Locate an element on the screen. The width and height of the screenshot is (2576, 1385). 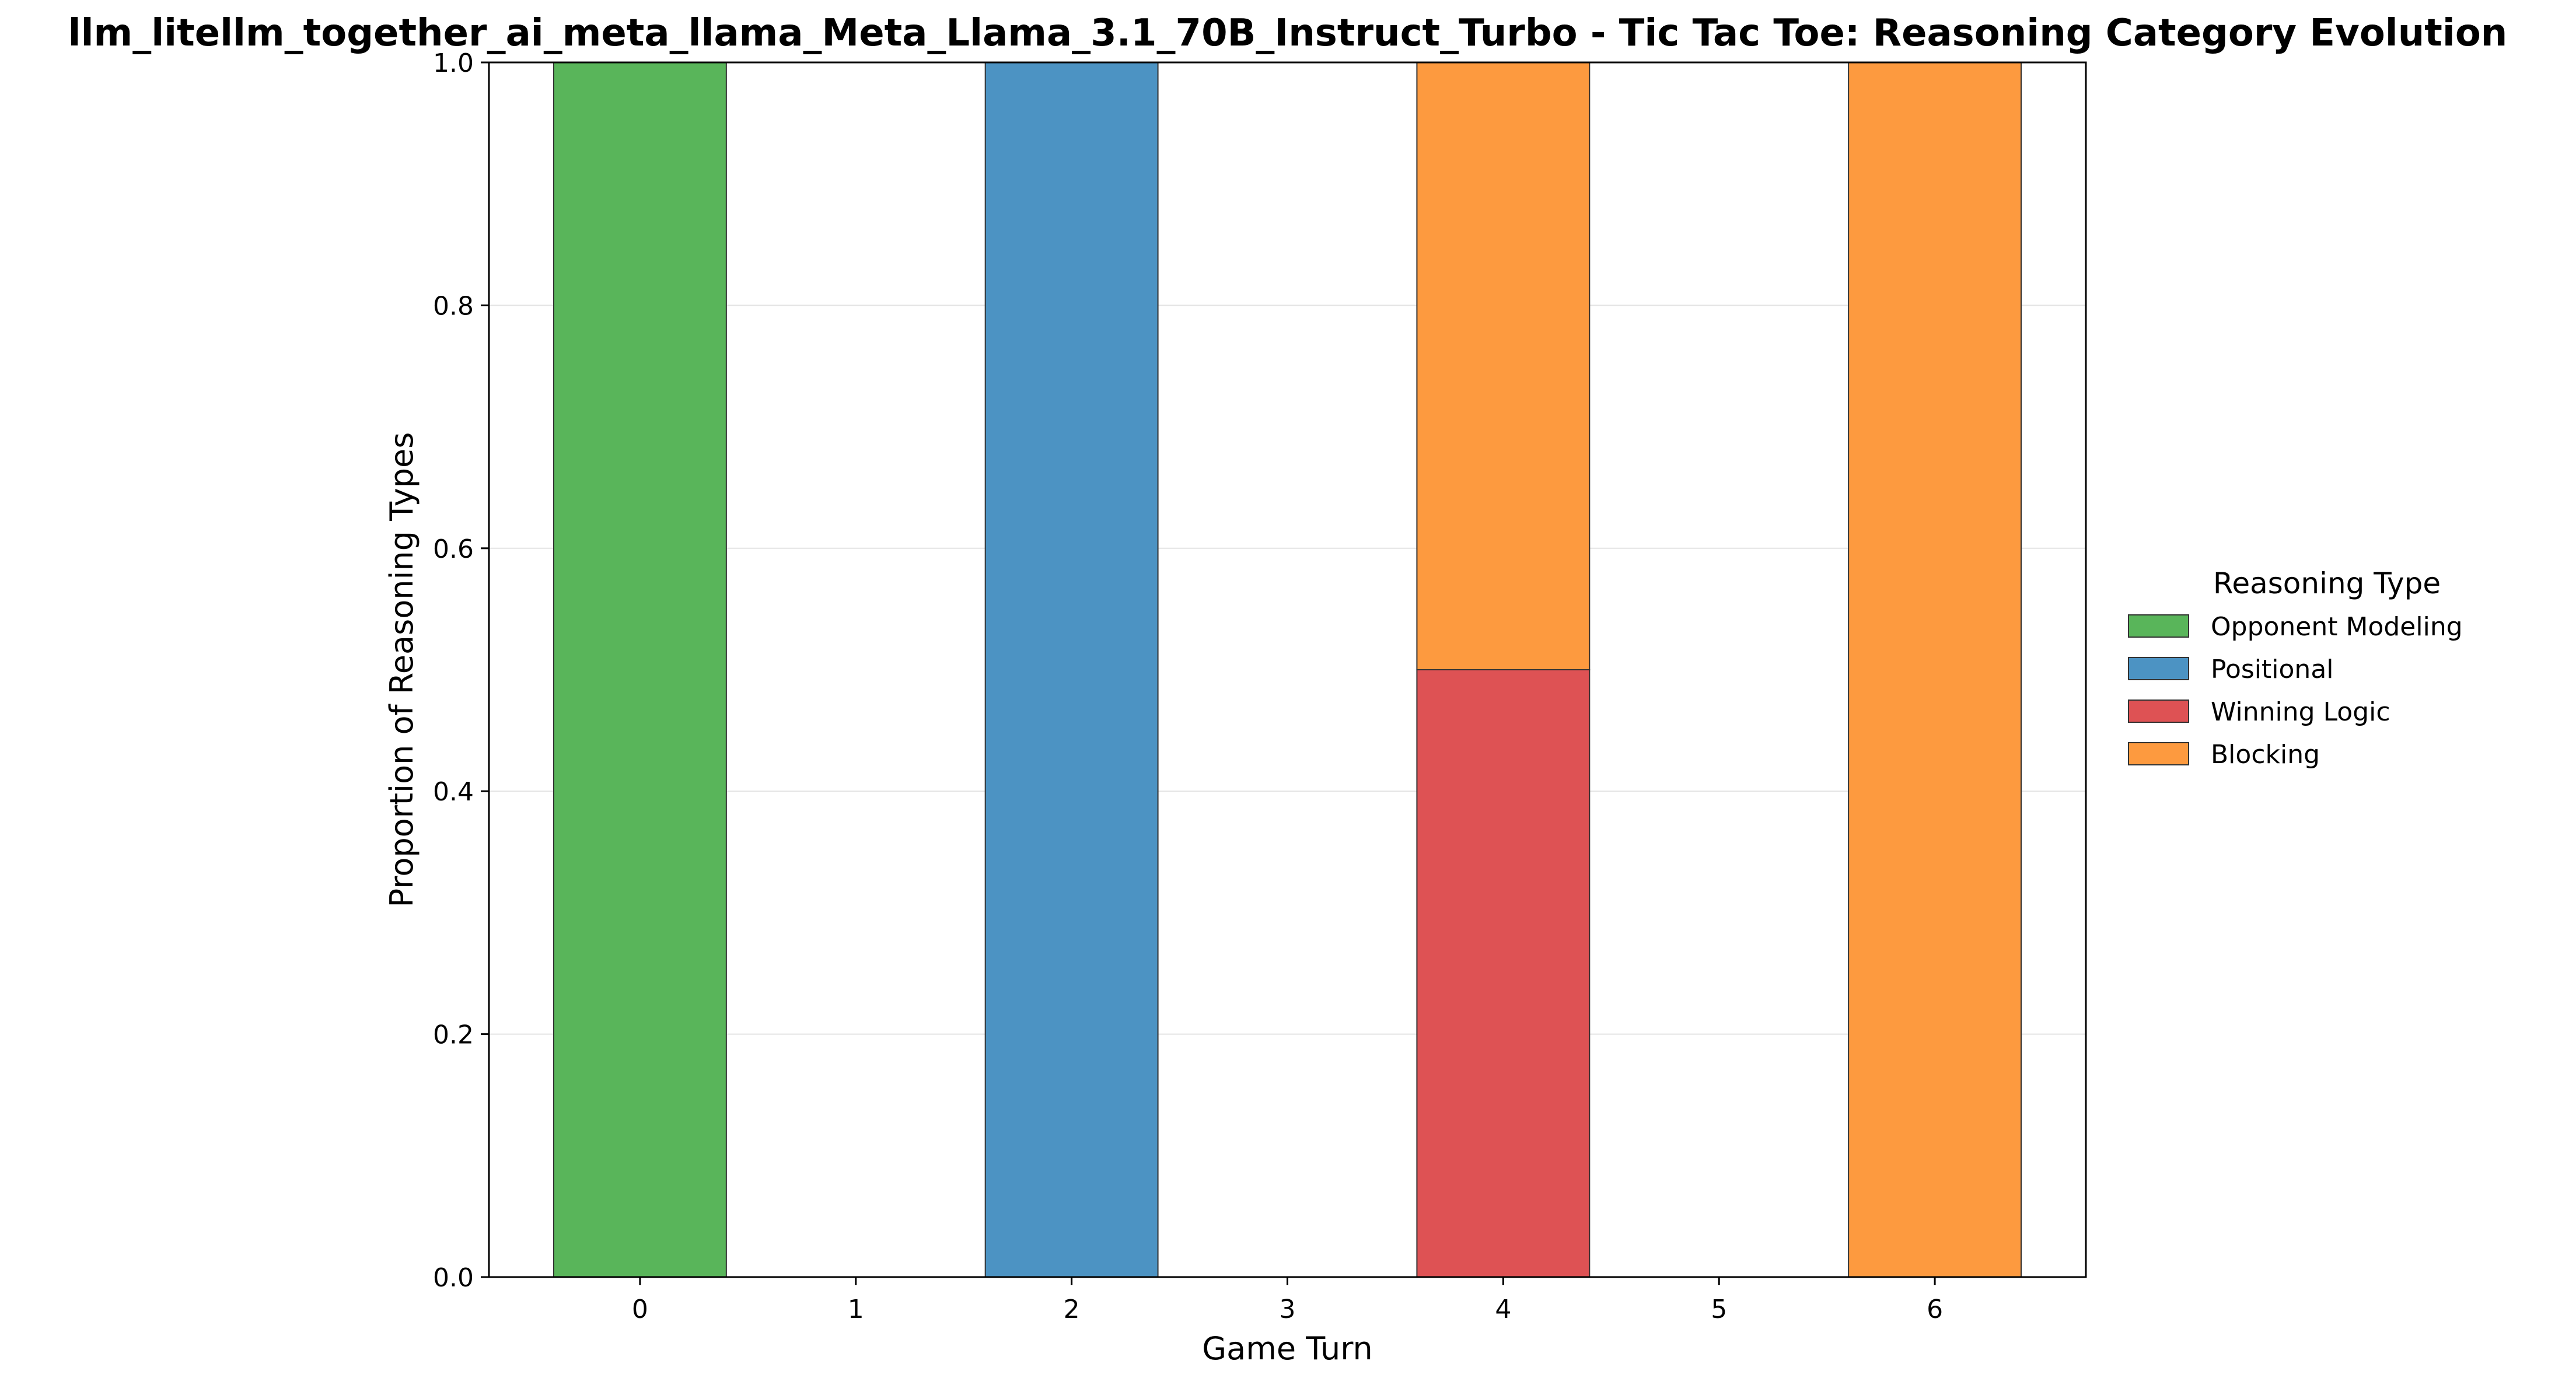
legend-label-opponent-modeling: Opponent Modeling is located at coordinates (2337, 627).